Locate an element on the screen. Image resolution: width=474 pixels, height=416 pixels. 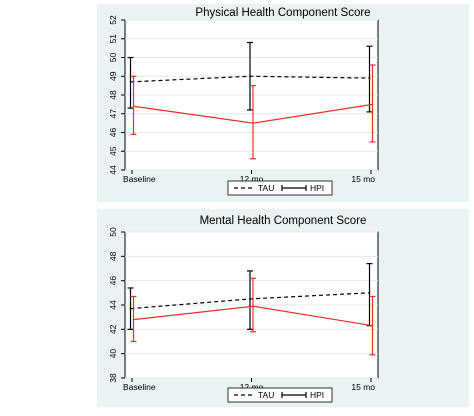
y-tick-label: 51 is located at coordinates (113, 39).